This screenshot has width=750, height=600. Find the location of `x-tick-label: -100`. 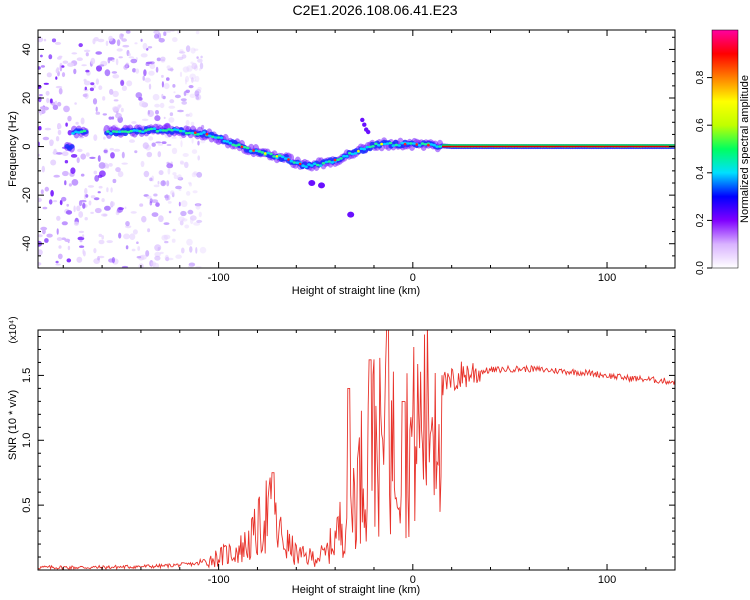

x-tick-label: -100 is located at coordinates (219, 278).